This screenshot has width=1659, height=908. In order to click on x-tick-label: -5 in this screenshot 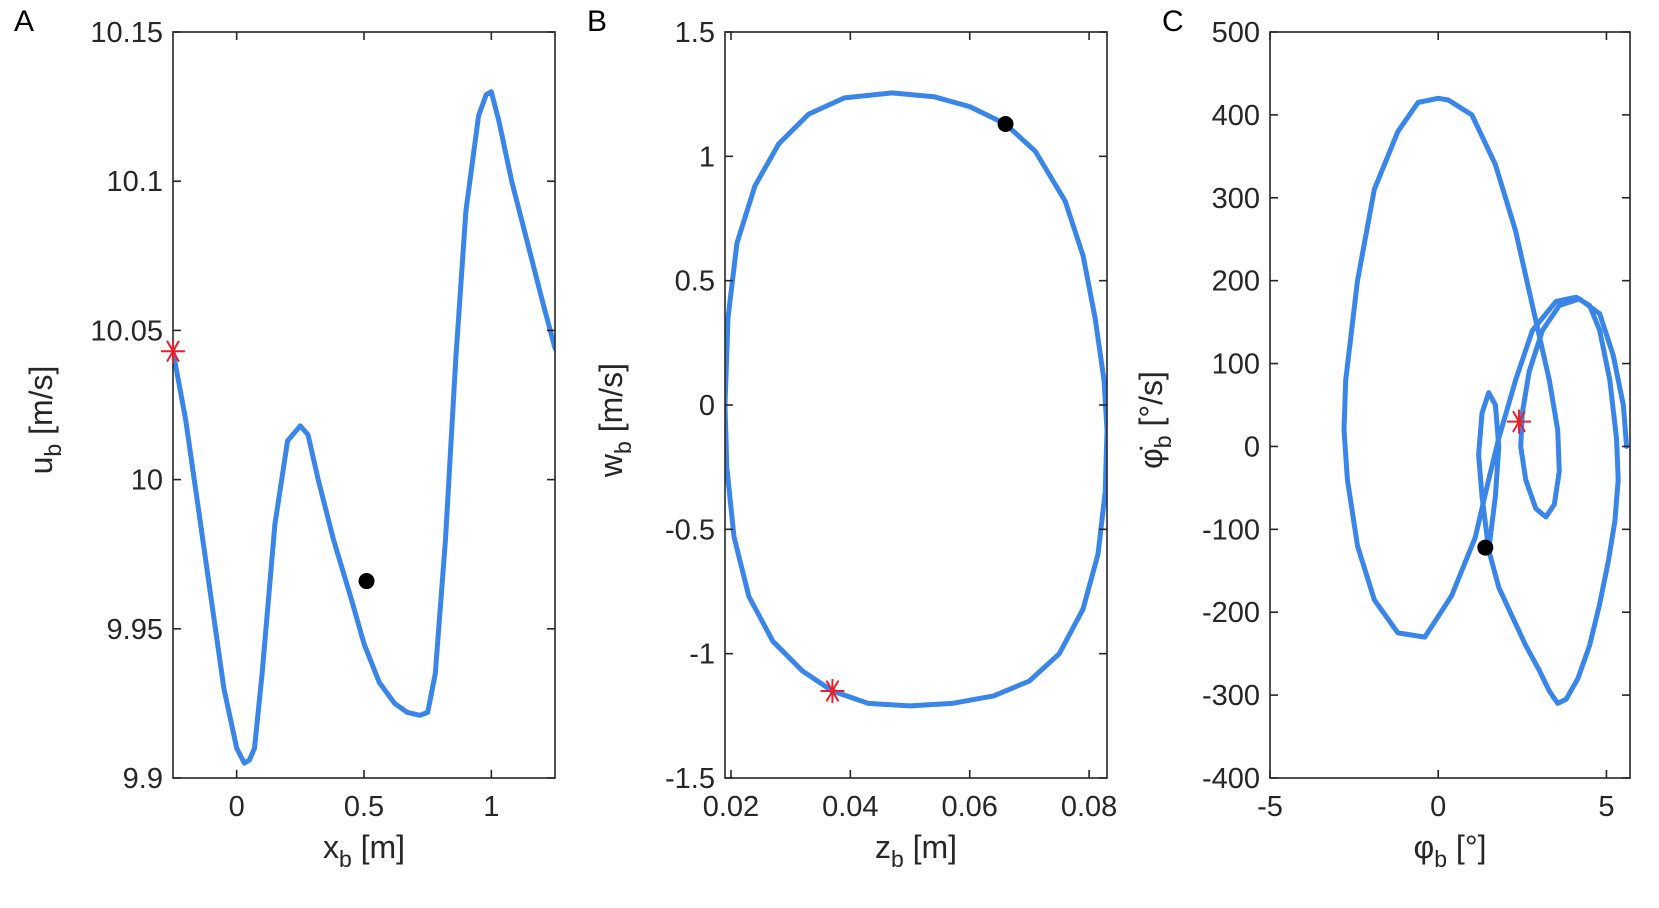, I will do `click(1270, 807)`.